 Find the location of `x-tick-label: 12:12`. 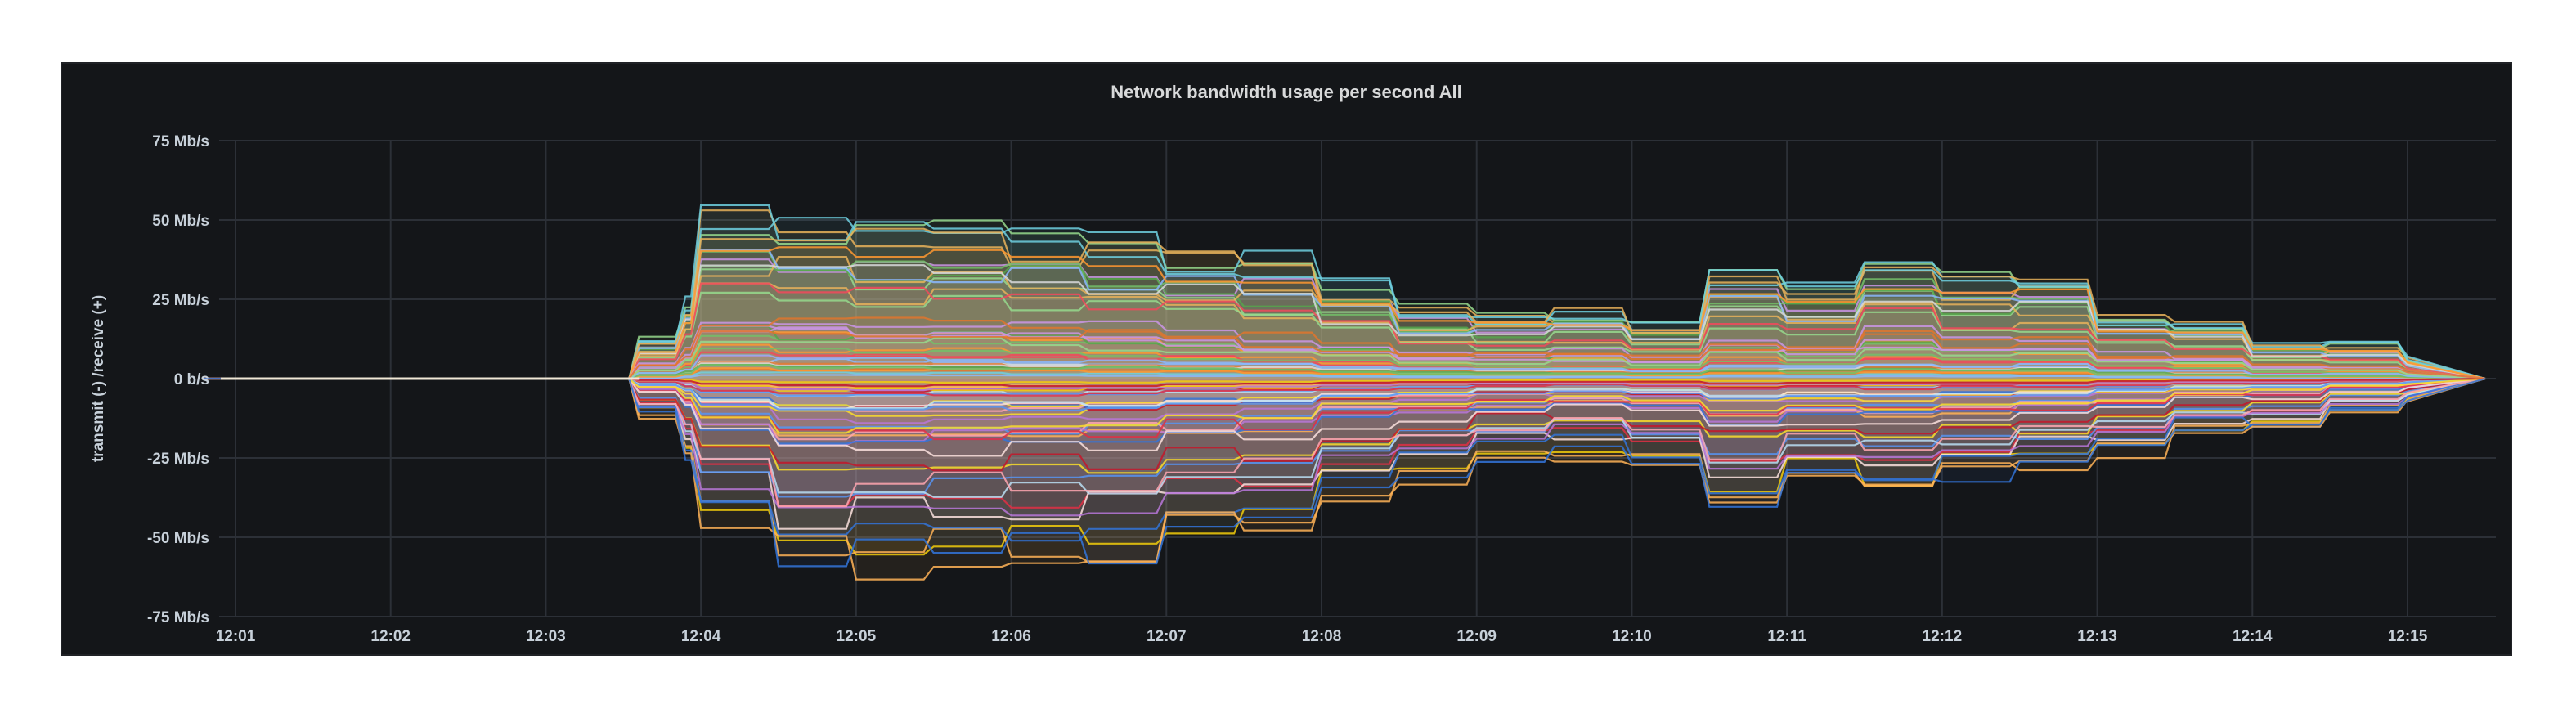

x-tick-label: 12:12 is located at coordinates (1943, 636).